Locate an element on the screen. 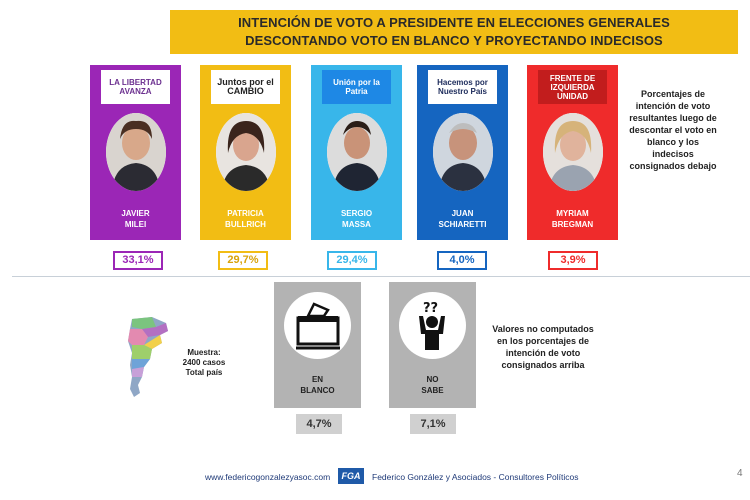 The width and height of the screenshot is (750, 500). blank-vote-label: EN BLANCO is located at coordinates (317, 385).